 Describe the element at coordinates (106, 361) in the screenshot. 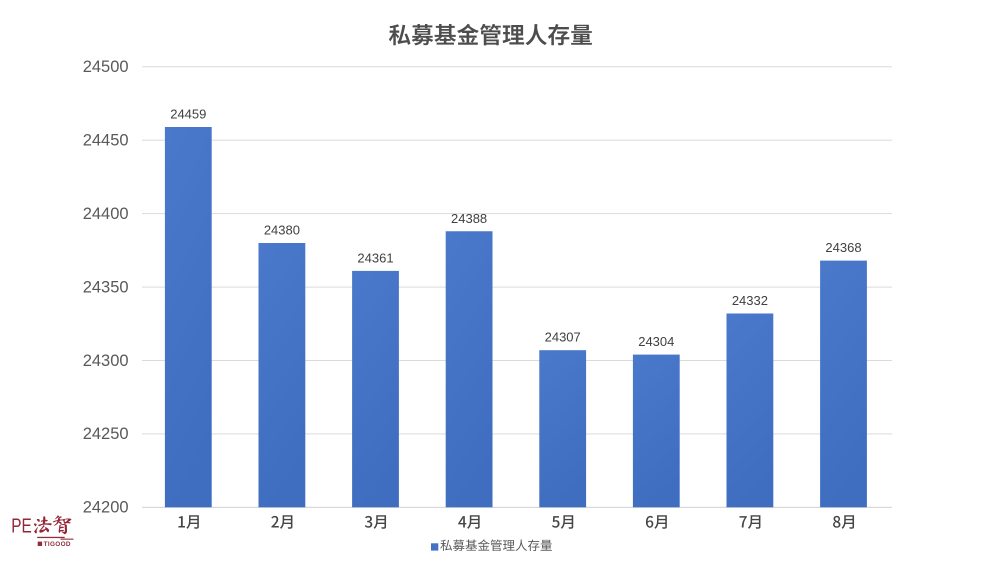

I see `svg-text: 24300` at that location.